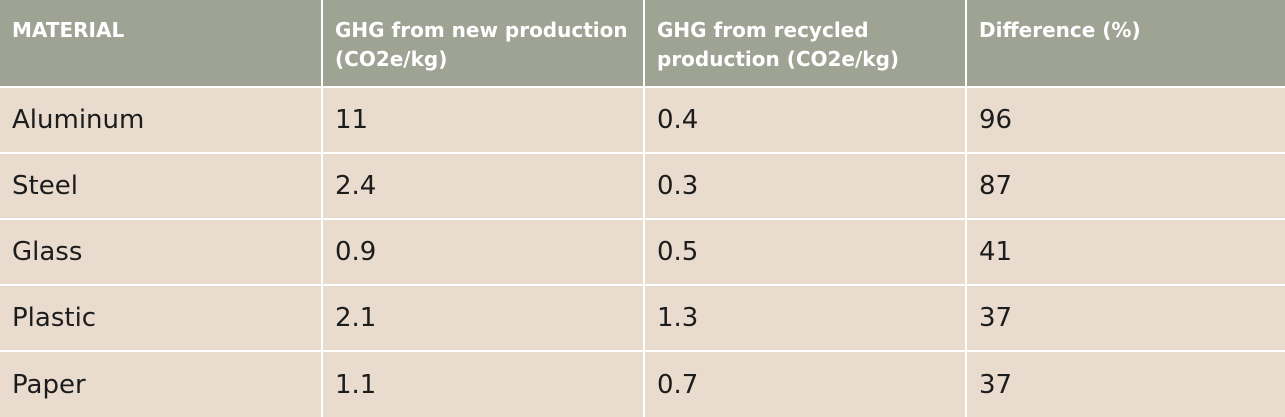 This screenshot has height=417, width=1285. I want to click on table-cell: 0.3, so click(805, 186).